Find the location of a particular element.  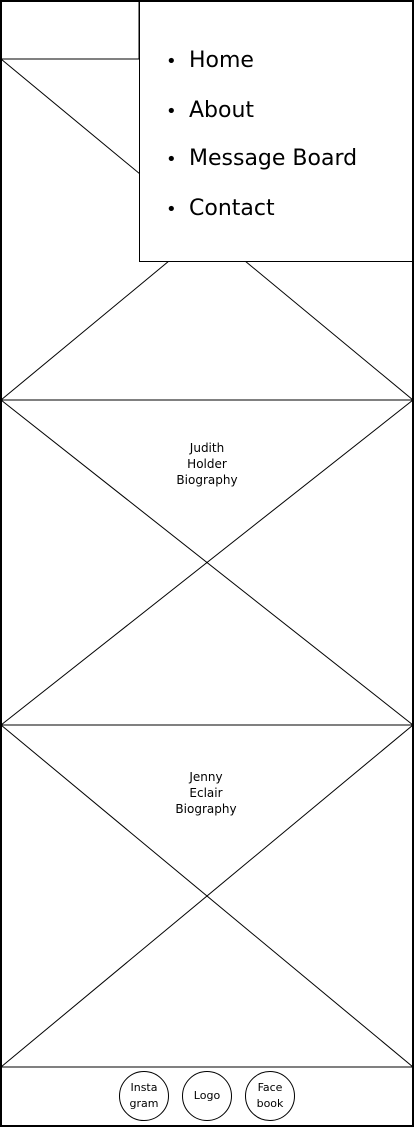

nav-item-label: Contact is located at coordinates (232, 208).